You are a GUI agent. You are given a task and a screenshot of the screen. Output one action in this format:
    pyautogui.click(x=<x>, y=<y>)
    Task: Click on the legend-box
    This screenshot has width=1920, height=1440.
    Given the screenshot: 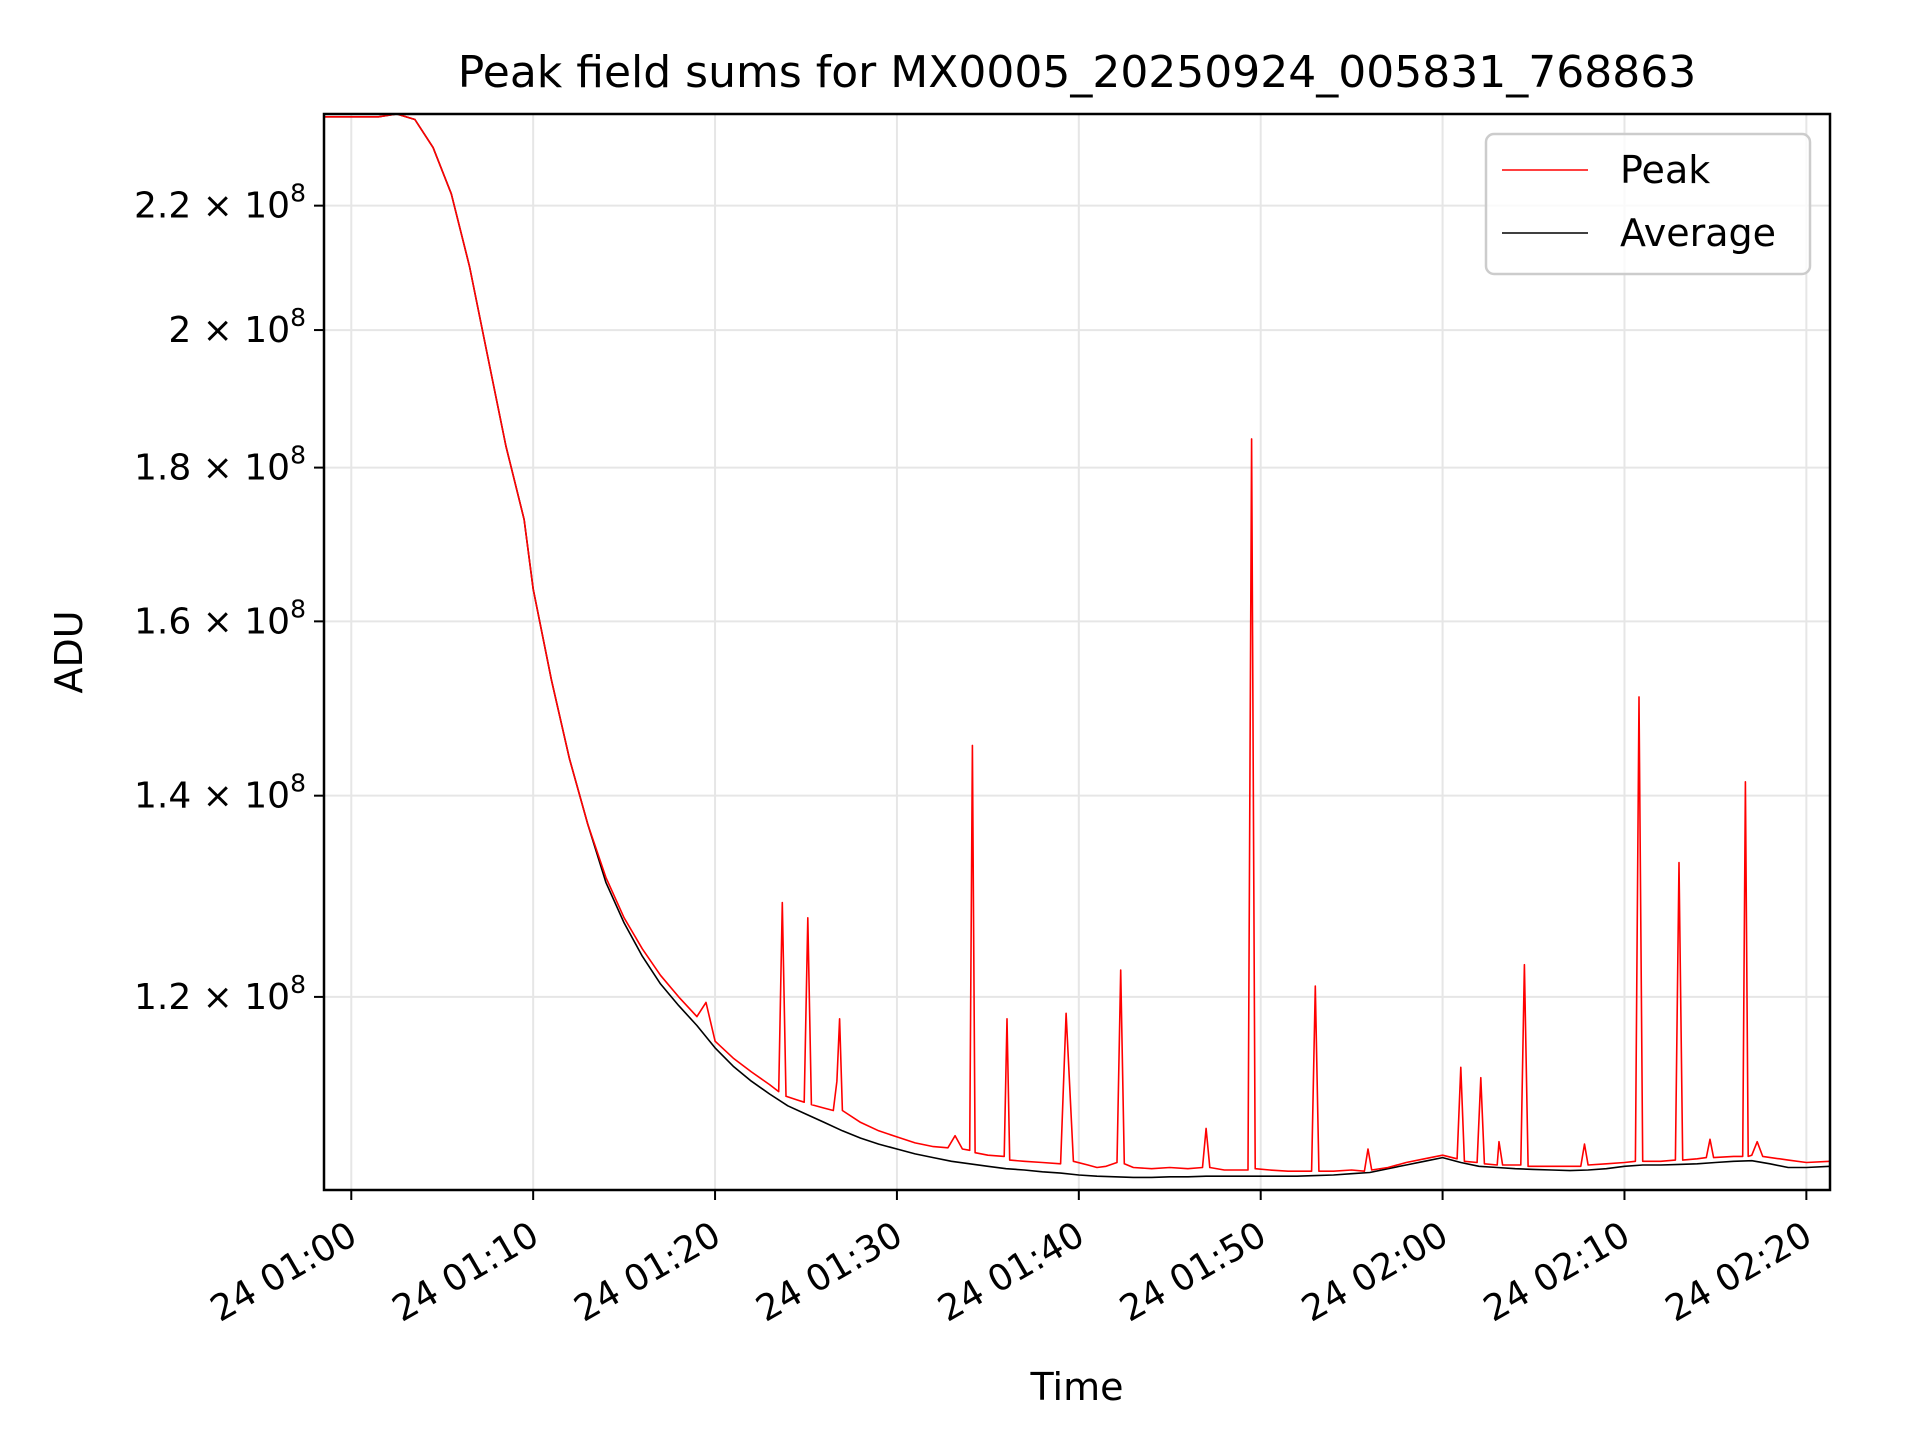 What is the action you would take?
    pyautogui.click(x=1648, y=204)
    